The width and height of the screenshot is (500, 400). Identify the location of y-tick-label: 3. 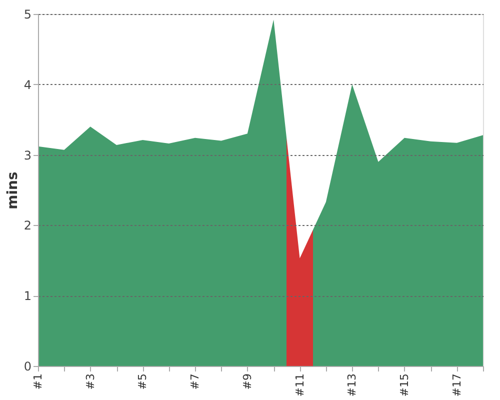
(28, 155).